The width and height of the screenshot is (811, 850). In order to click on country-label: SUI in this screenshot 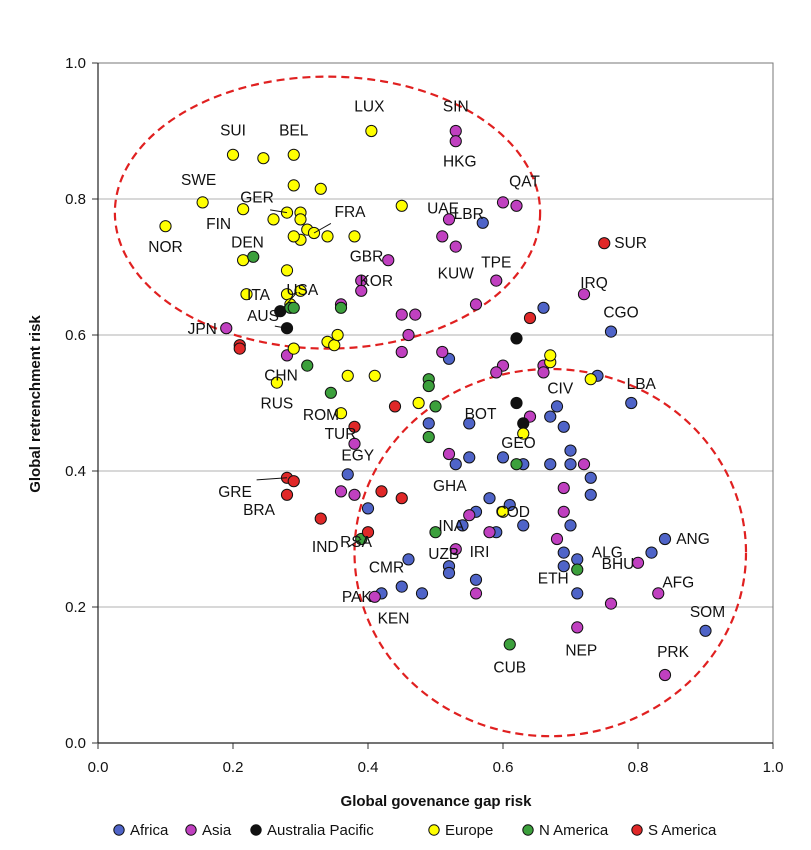, I will do `click(233, 130)`.